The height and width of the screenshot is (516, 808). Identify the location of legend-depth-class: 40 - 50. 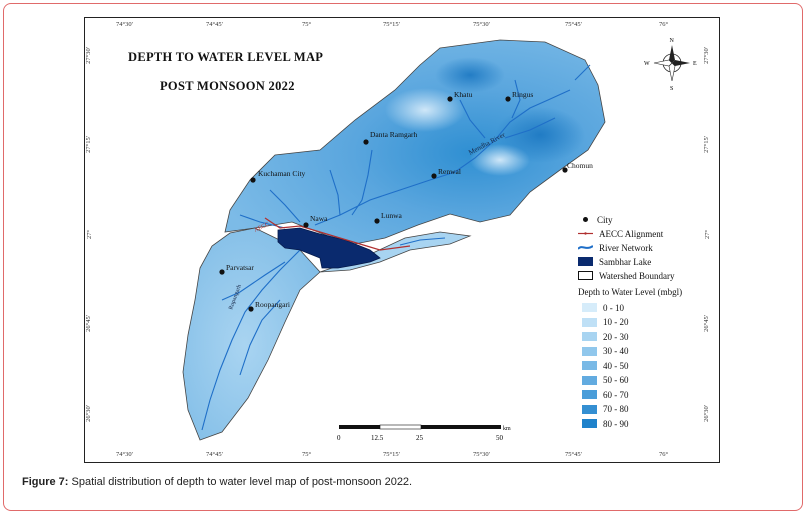
(603, 365).